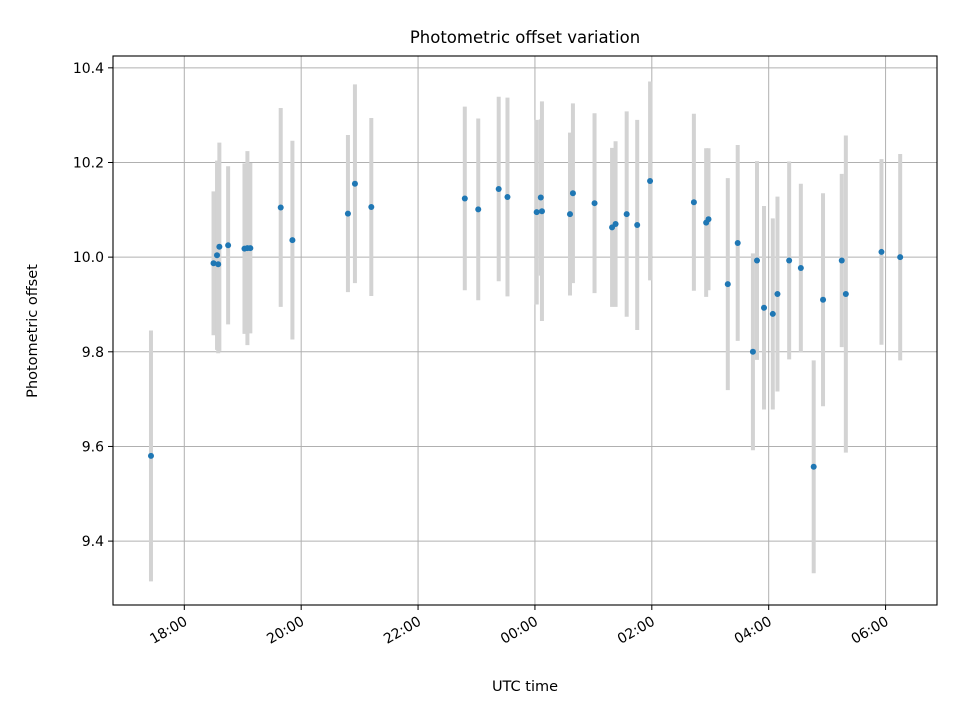 This screenshot has width=960, height=720. I want to click on y-tick-label: 9.4, so click(93, 542).